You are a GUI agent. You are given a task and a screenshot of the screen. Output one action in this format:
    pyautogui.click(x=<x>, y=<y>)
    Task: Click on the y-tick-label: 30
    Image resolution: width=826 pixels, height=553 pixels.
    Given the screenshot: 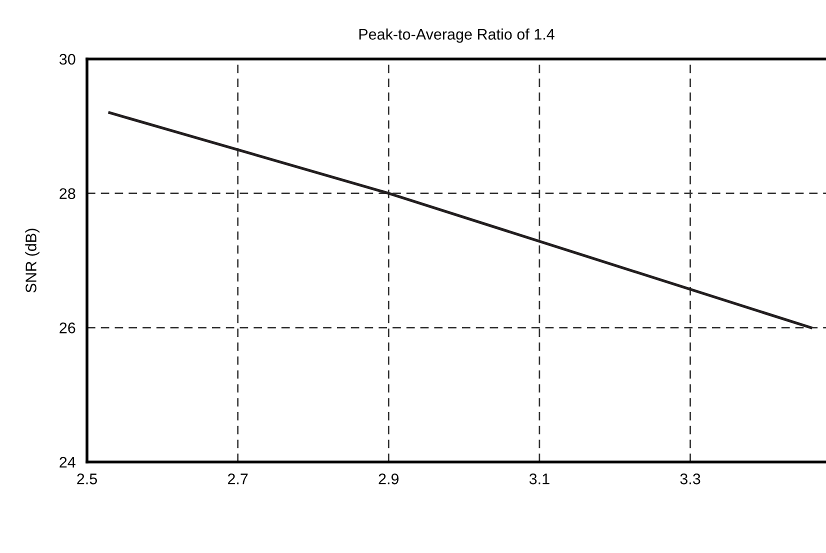 What is the action you would take?
    pyautogui.click(x=67, y=59)
    